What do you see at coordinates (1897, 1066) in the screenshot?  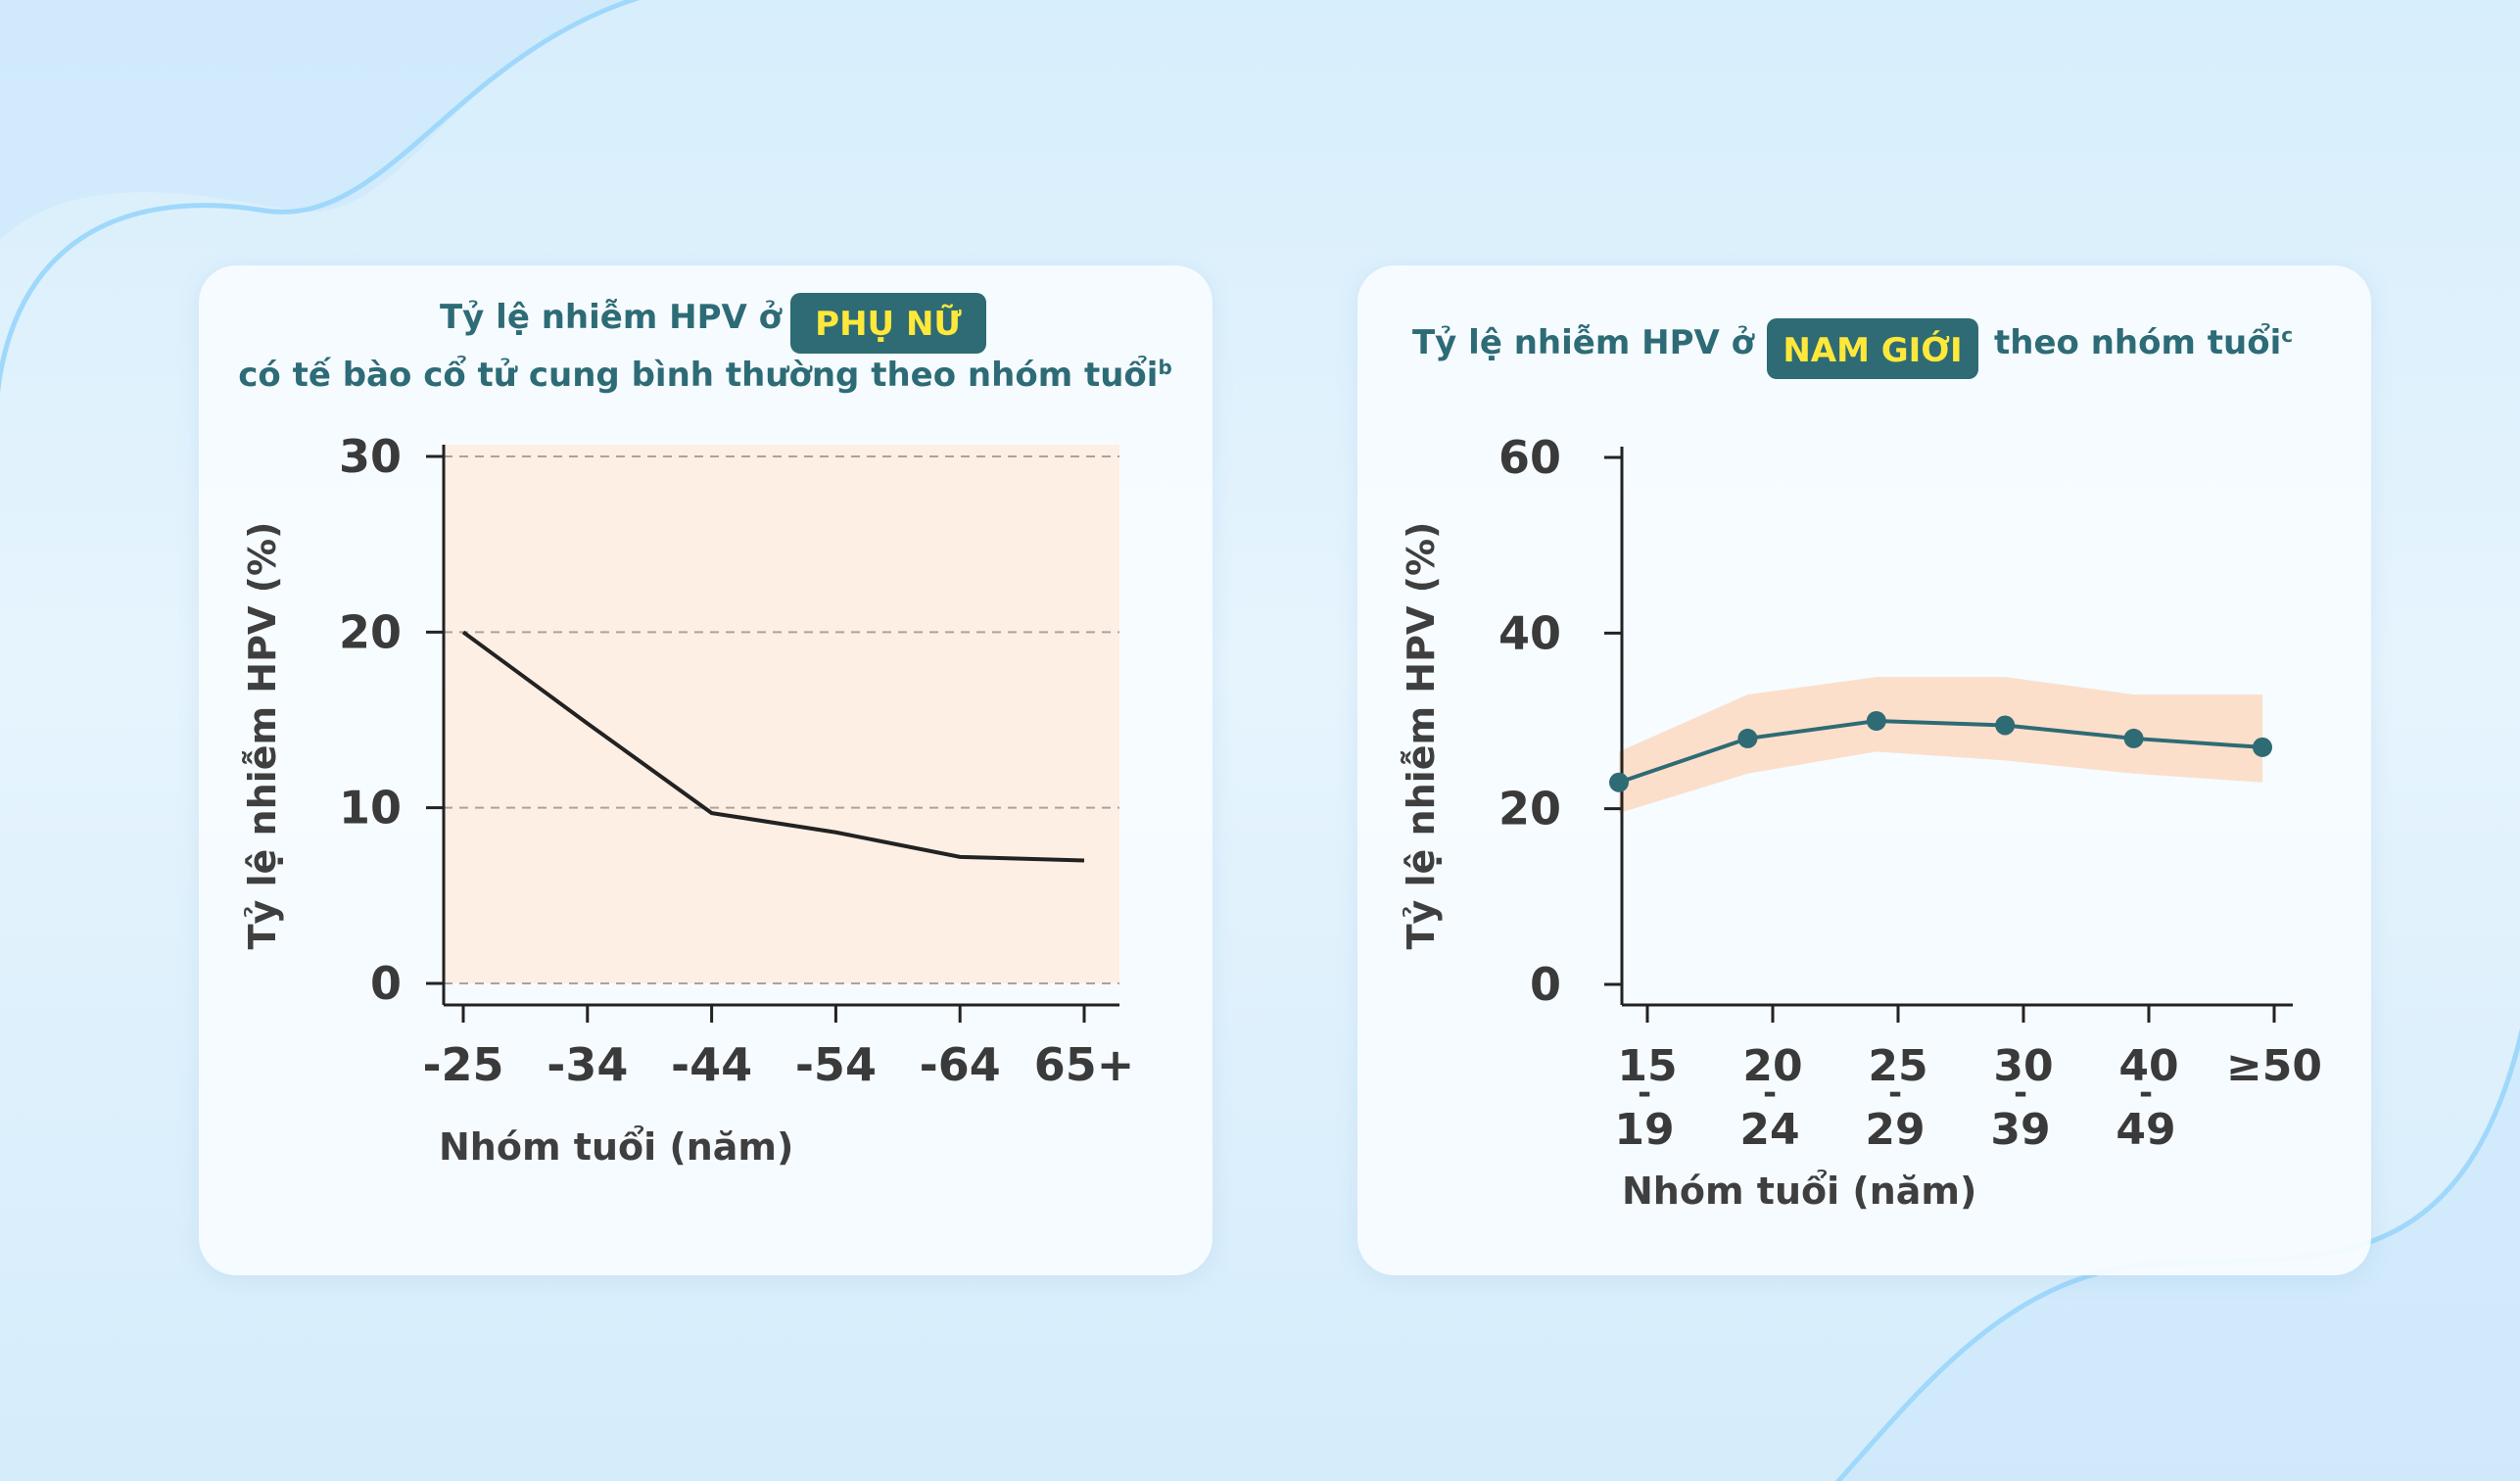 I see `x-tick-label-top: 25` at bounding box center [1897, 1066].